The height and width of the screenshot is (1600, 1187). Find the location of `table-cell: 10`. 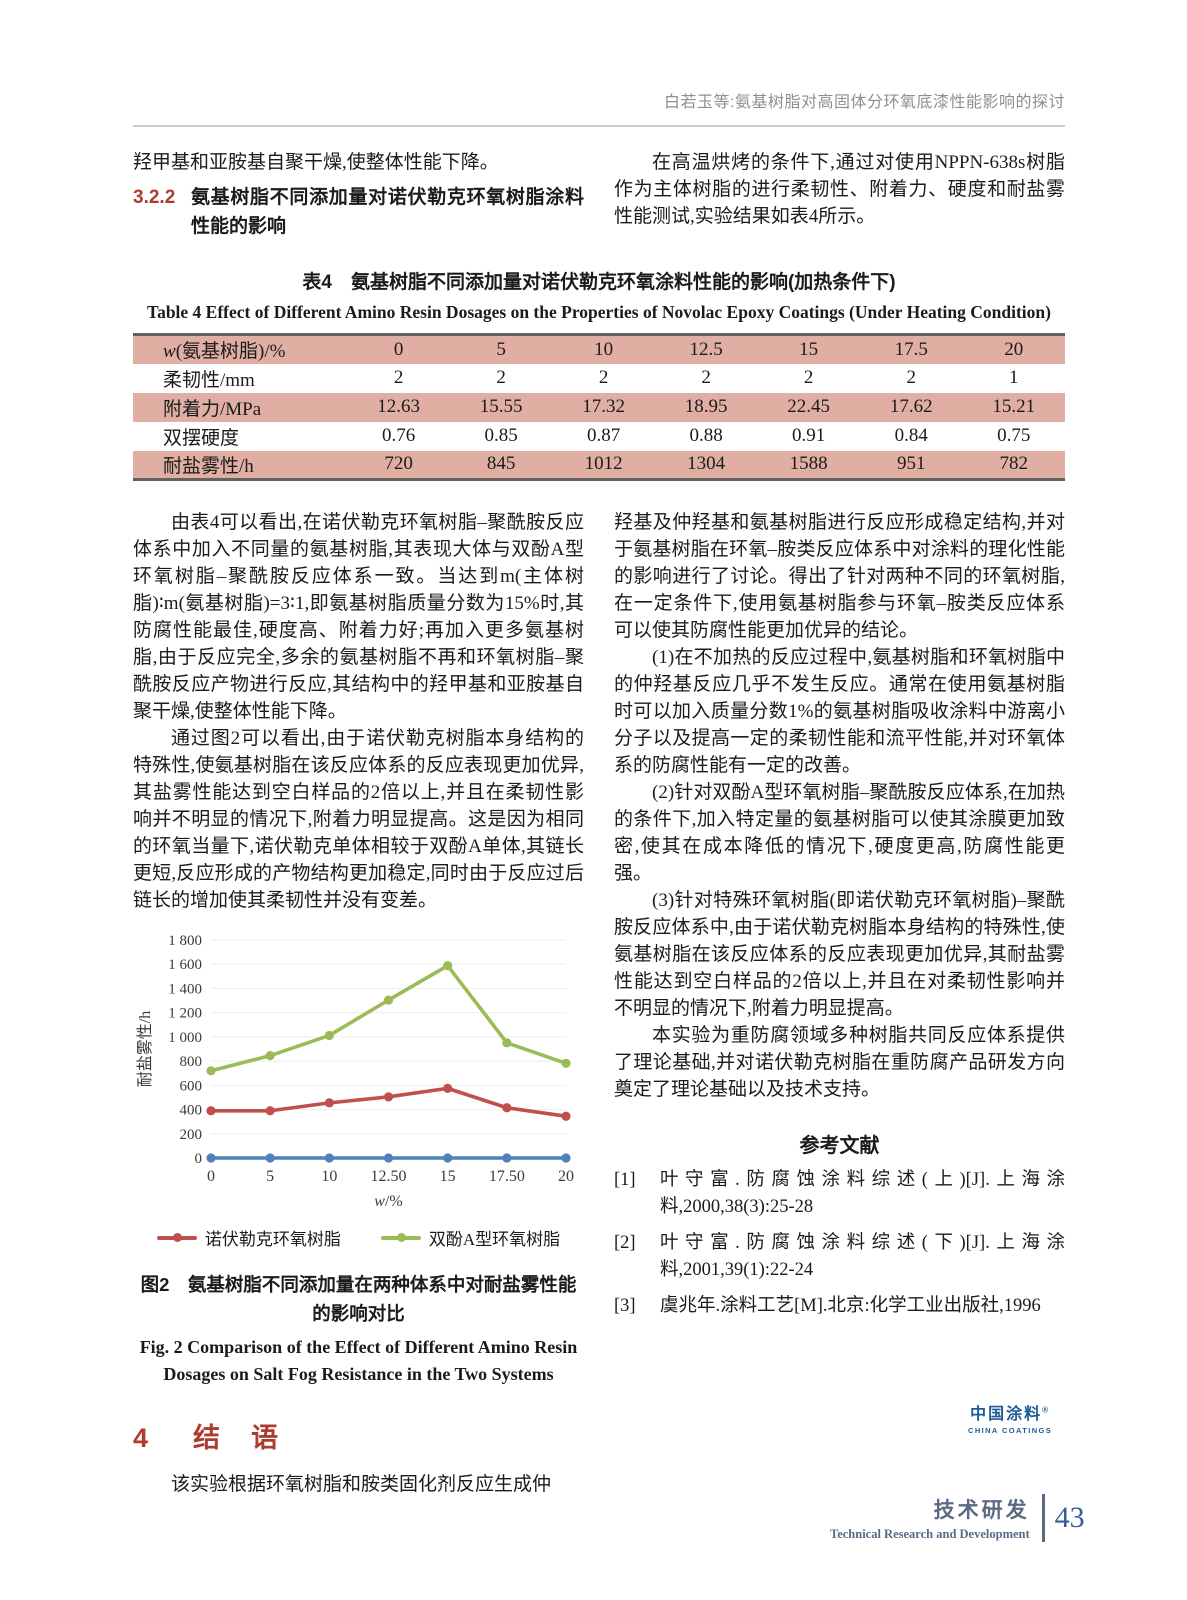

table-cell: 10 is located at coordinates (604, 349).